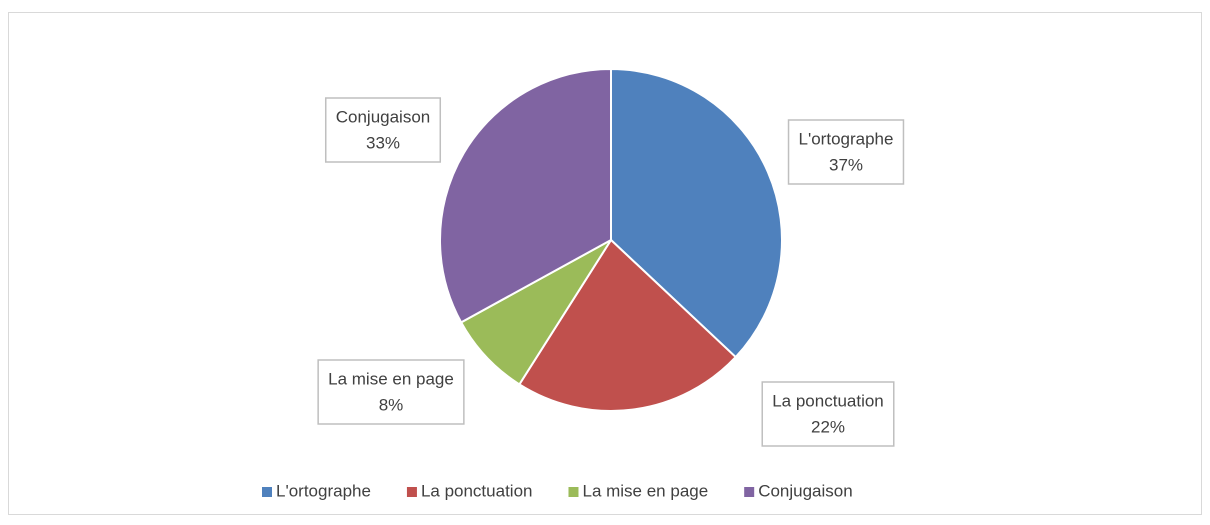 The height and width of the screenshot is (525, 1210). I want to click on data-label: La mise en page 8%, so click(391, 392).